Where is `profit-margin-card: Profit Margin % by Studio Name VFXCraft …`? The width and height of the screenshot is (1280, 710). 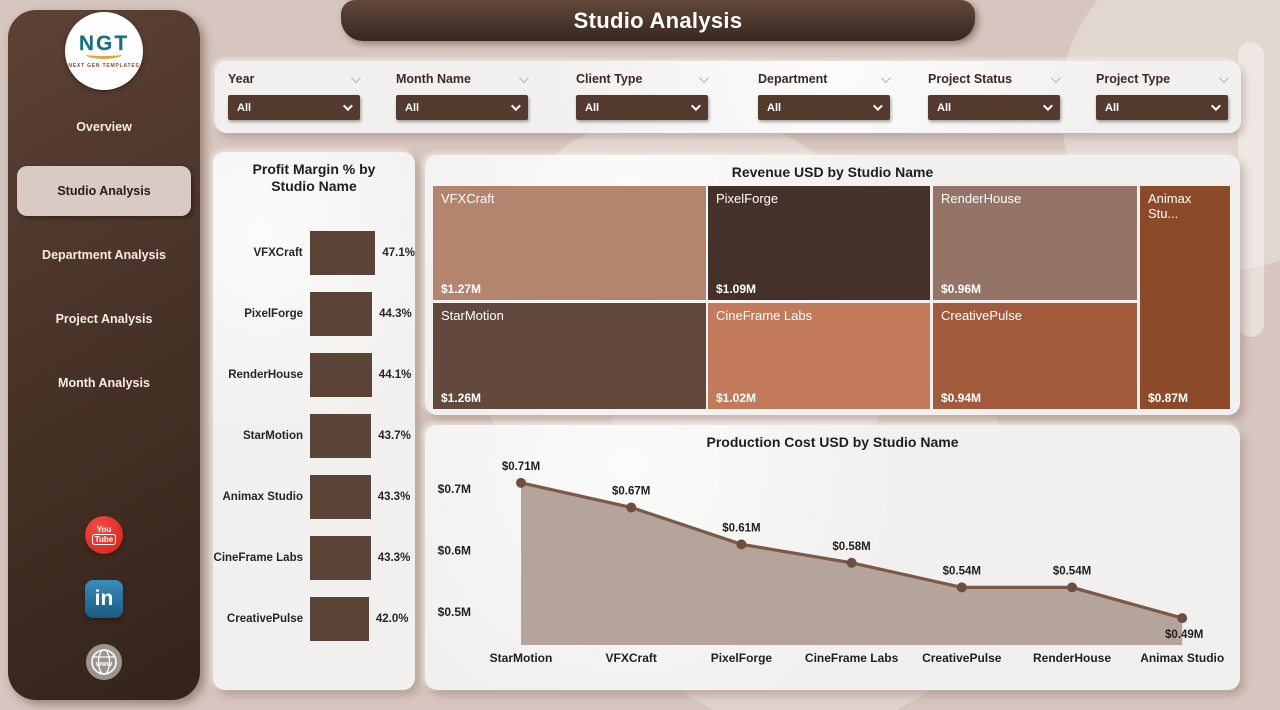
profit-margin-card: Profit Margin % by Studio Name VFXCraft … is located at coordinates (314, 421).